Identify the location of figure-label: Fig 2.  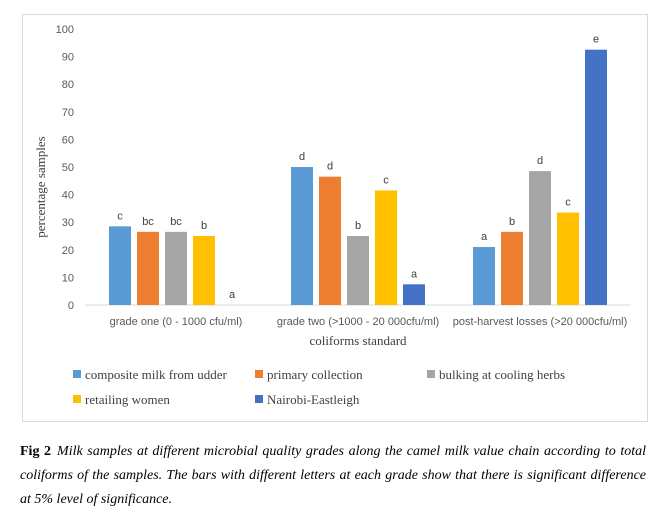
(36, 451).